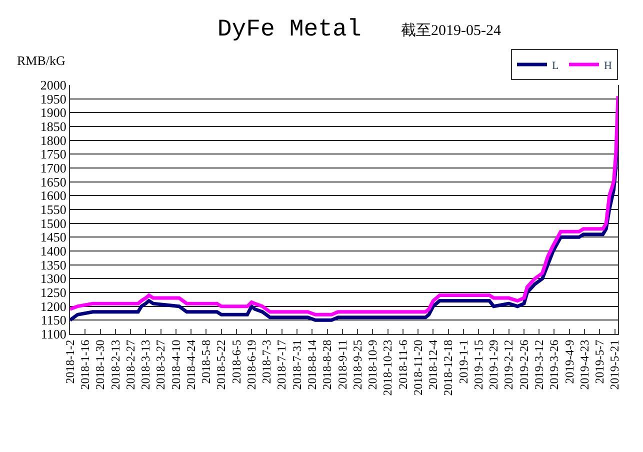  What do you see at coordinates (555, 66) in the screenshot?
I see `legend-label: L` at bounding box center [555, 66].